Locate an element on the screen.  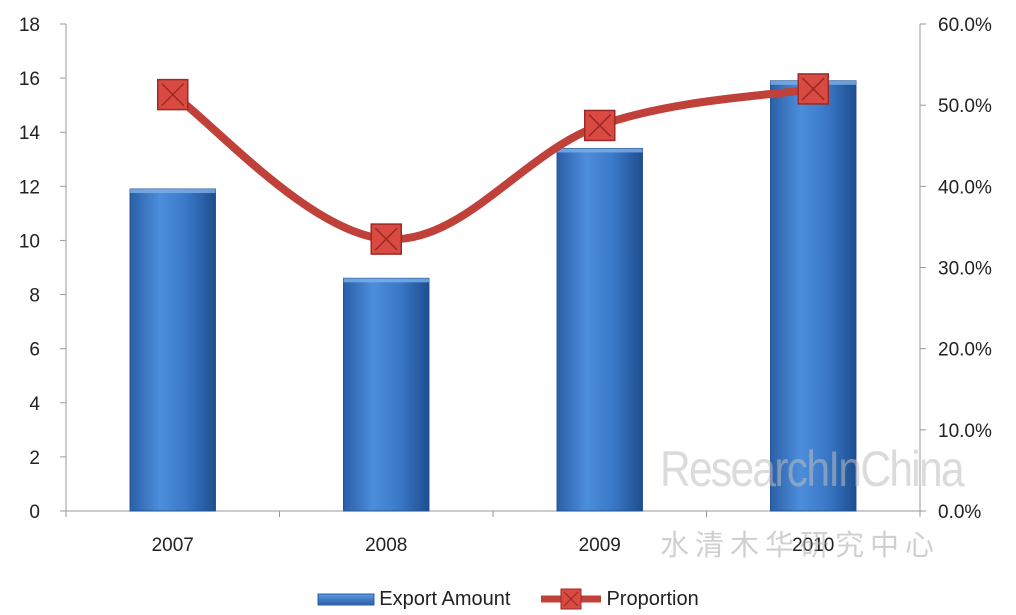
x-tick-label: 2008 is located at coordinates (386, 545).